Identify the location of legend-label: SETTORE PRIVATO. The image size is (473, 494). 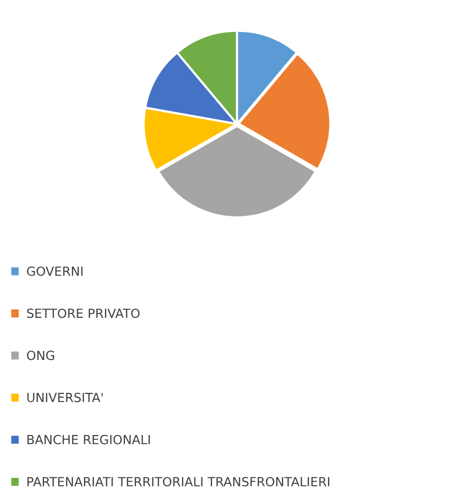
(83, 313).